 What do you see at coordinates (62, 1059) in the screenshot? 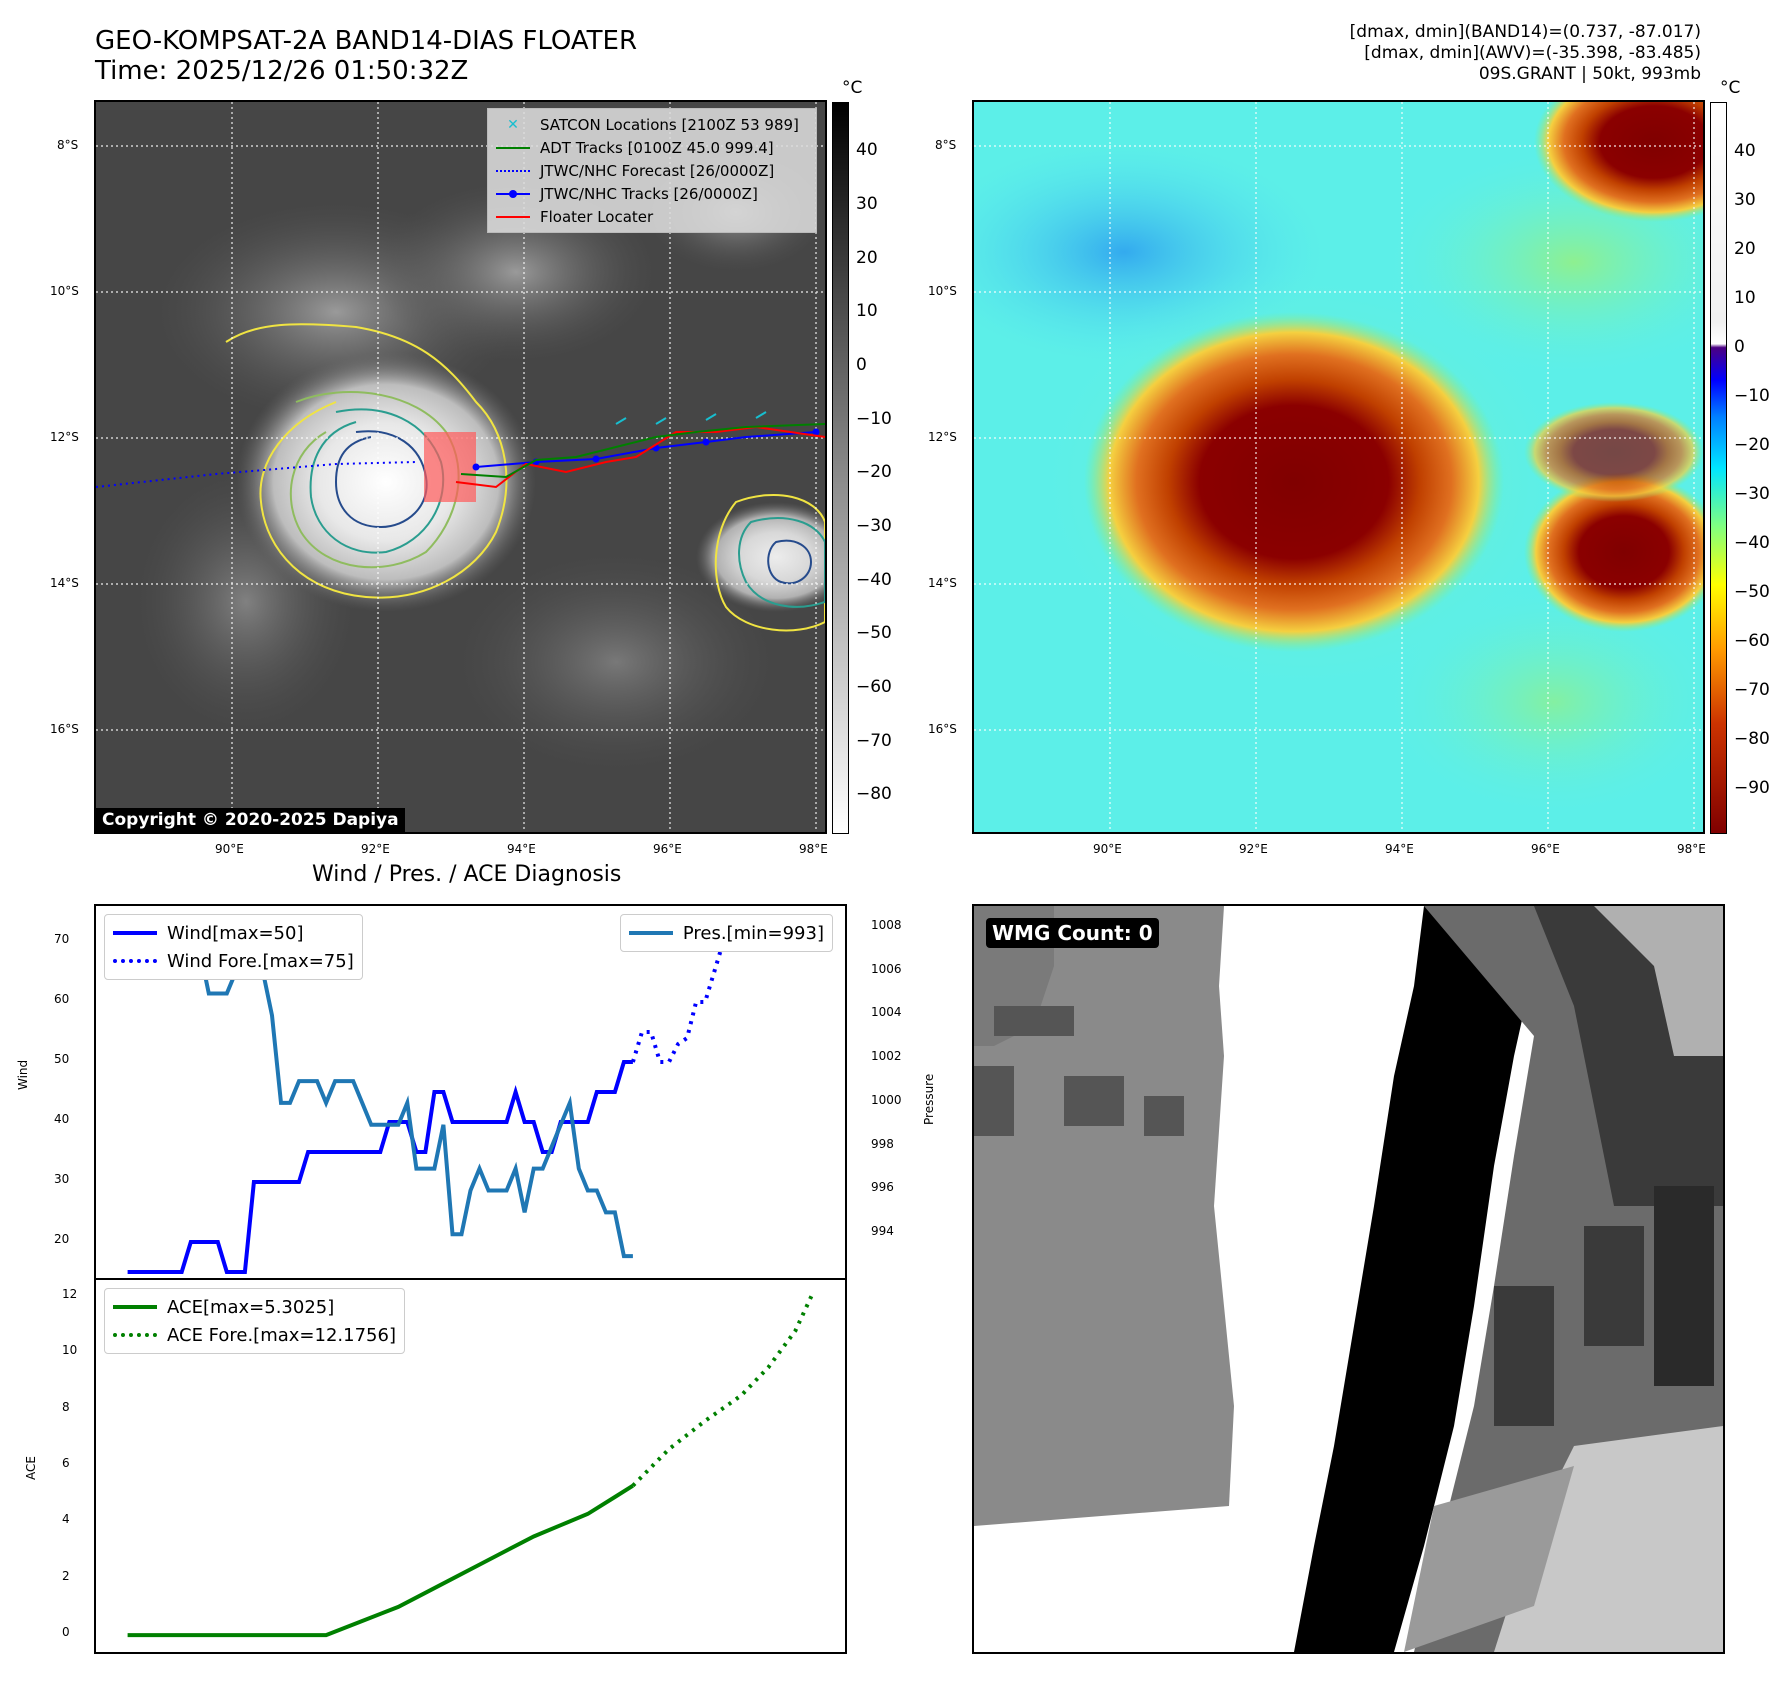
I see `axis-tick-label: 50` at bounding box center [62, 1059].